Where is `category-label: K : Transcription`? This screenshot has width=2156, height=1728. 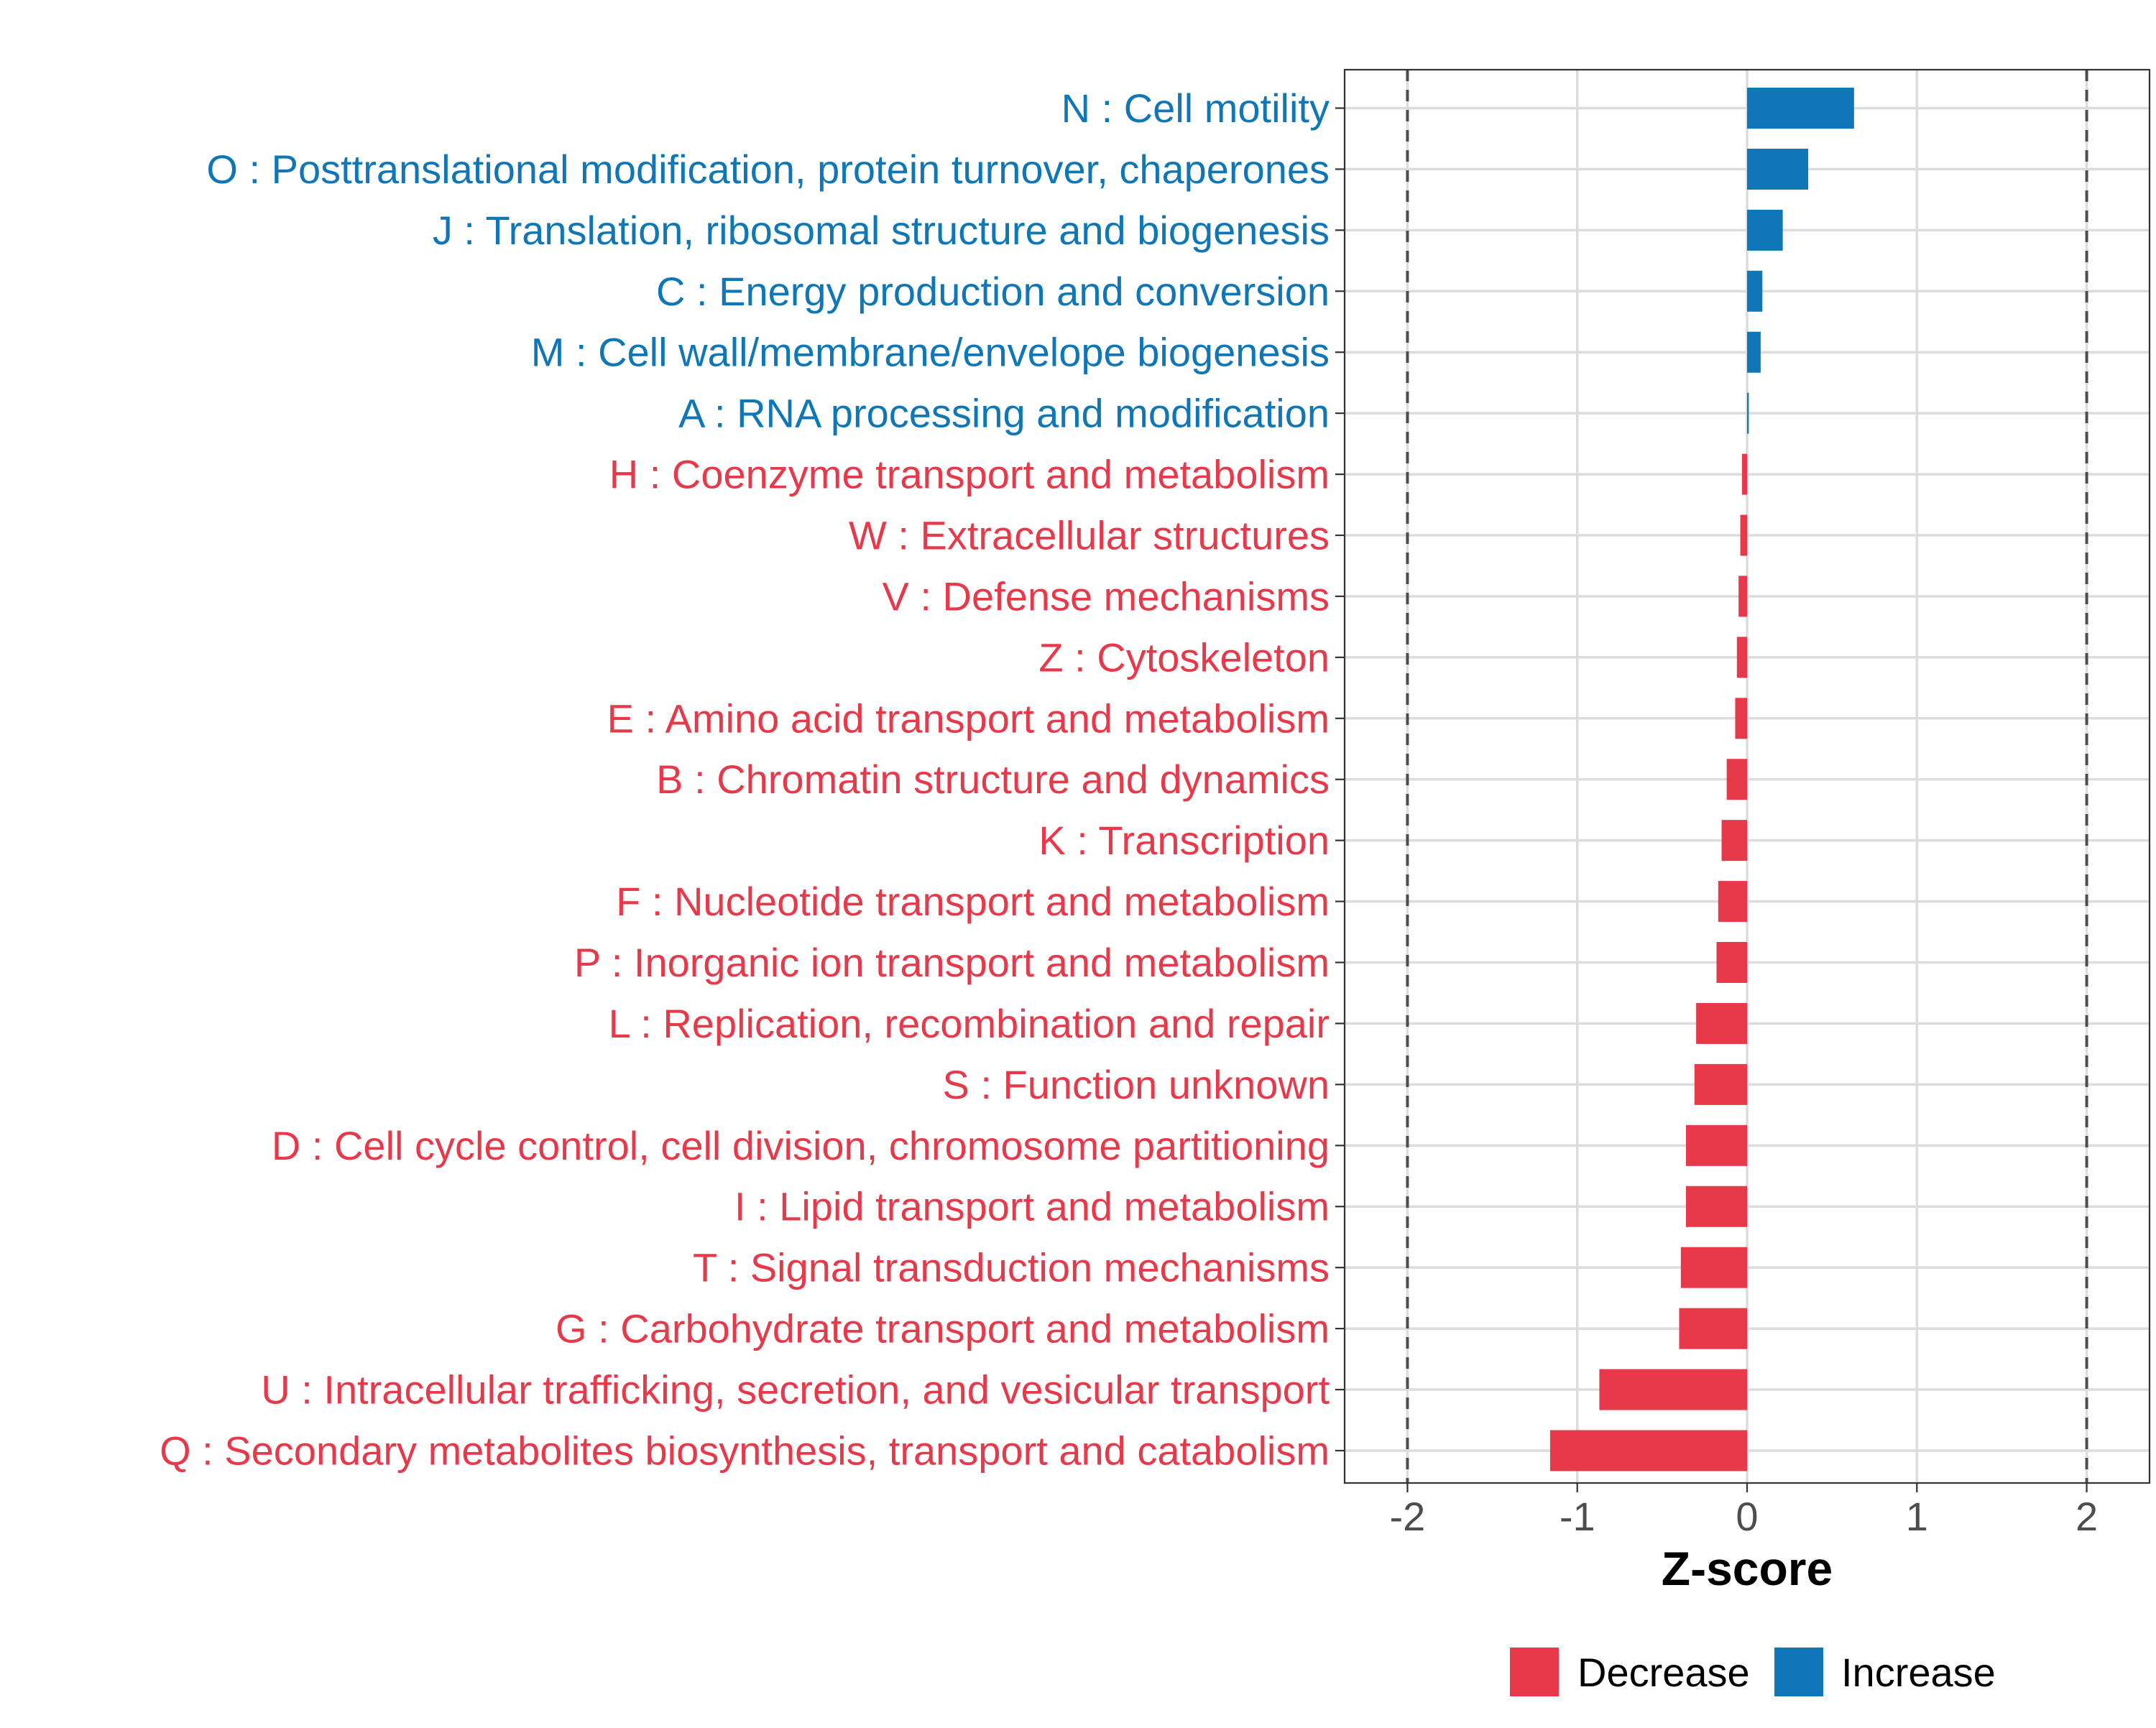 category-label: K : Transcription is located at coordinates (1184, 840).